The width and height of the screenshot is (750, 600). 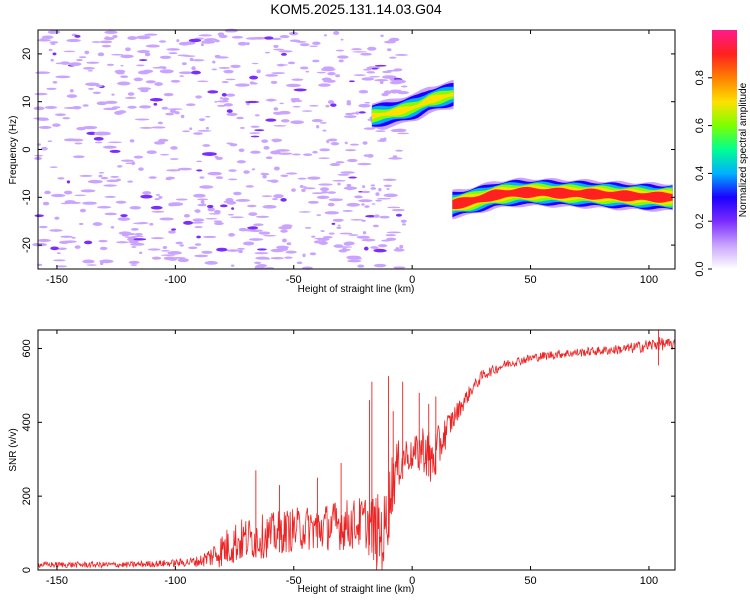 I want to click on spectrogram-x-tick-label: 0, so click(x=412, y=280).